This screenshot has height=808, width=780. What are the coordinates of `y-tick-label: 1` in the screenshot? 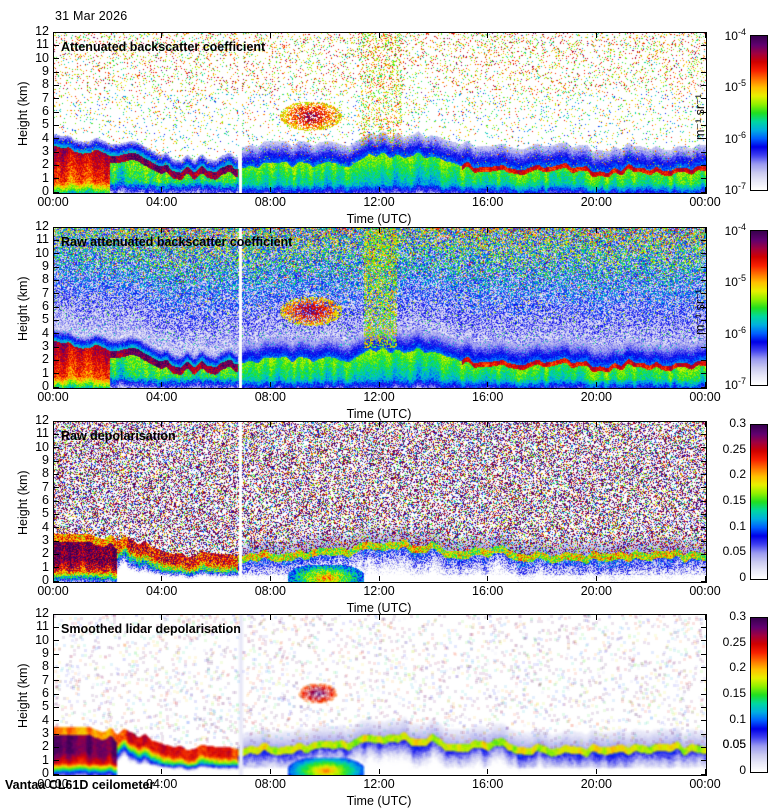 It's located at (45, 177).